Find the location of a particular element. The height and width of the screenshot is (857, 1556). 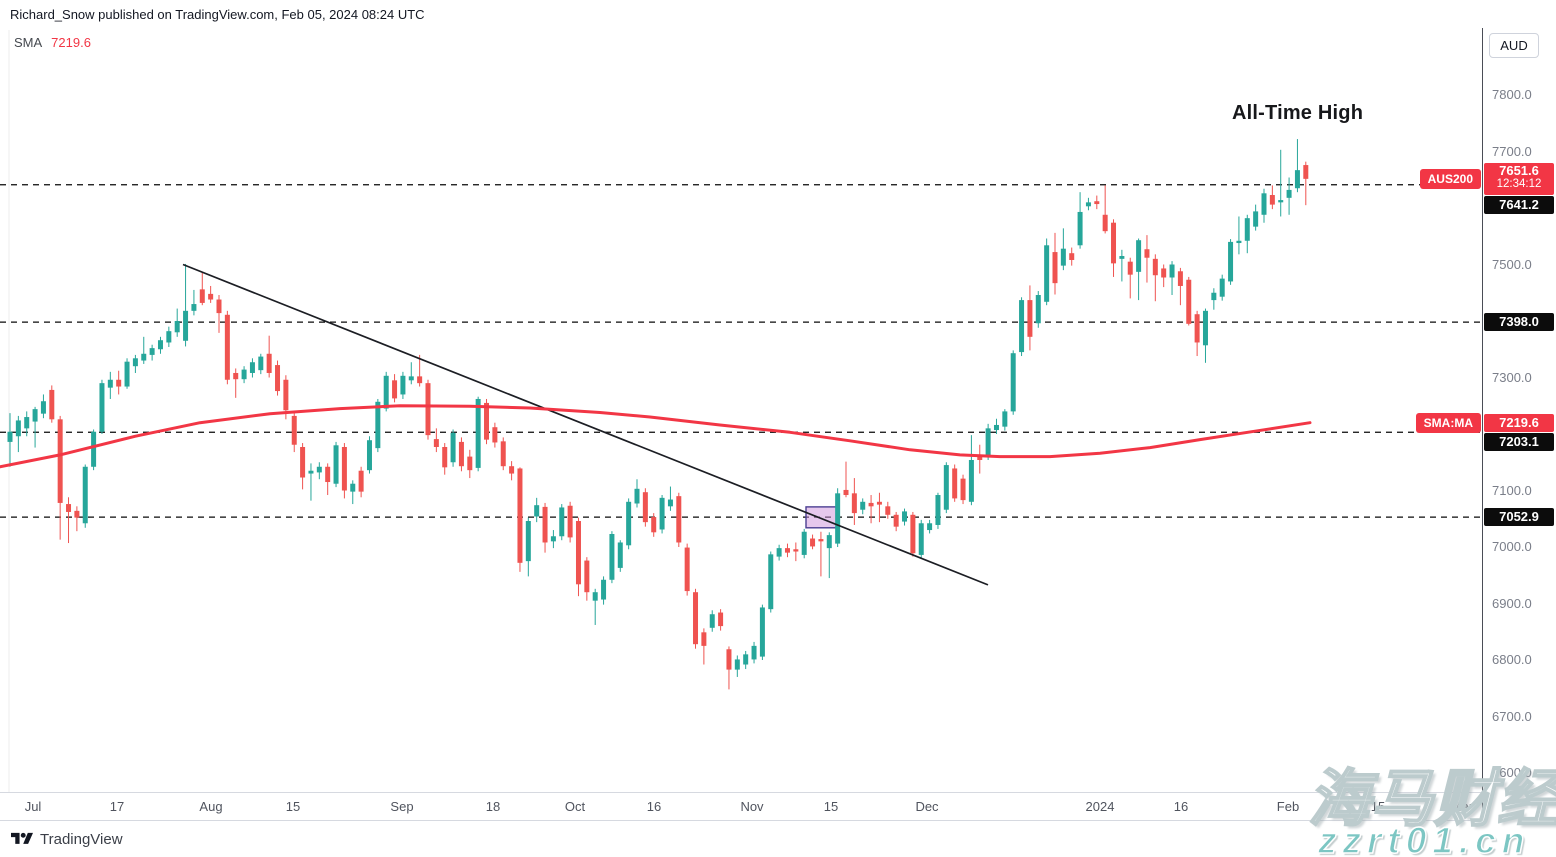

highlight-box is located at coordinates (822, 517).